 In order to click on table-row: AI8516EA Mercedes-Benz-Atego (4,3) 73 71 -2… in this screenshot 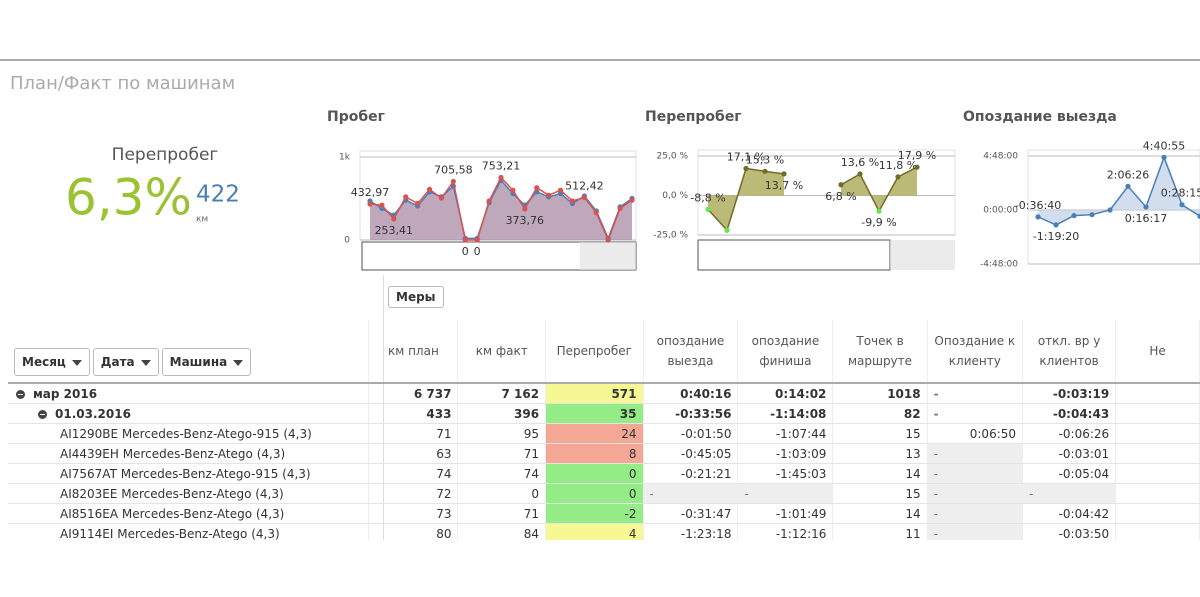, I will do `click(604, 513)`.